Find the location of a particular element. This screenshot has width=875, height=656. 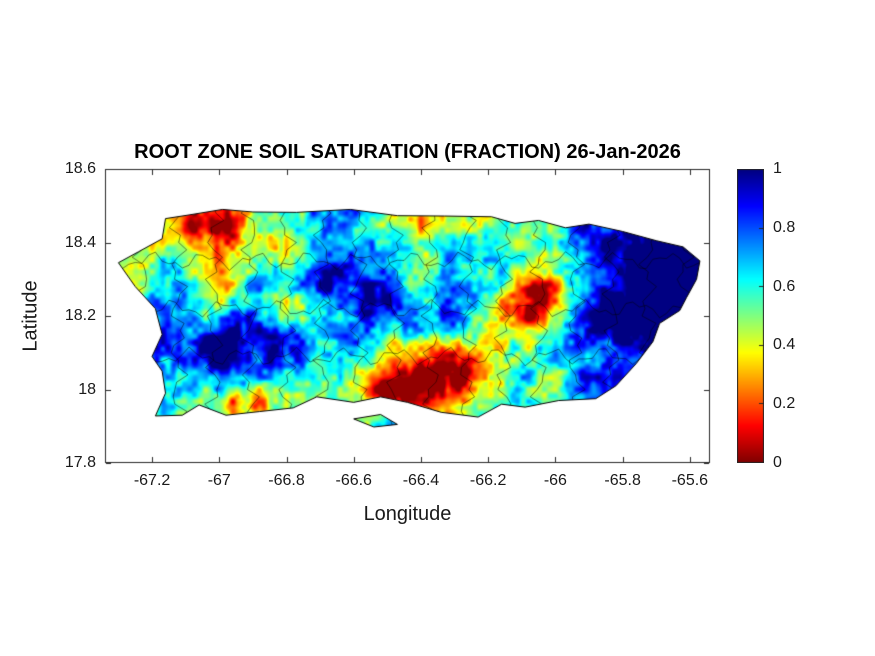

y-axis-label: Latitude is located at coordinates (30, 316).